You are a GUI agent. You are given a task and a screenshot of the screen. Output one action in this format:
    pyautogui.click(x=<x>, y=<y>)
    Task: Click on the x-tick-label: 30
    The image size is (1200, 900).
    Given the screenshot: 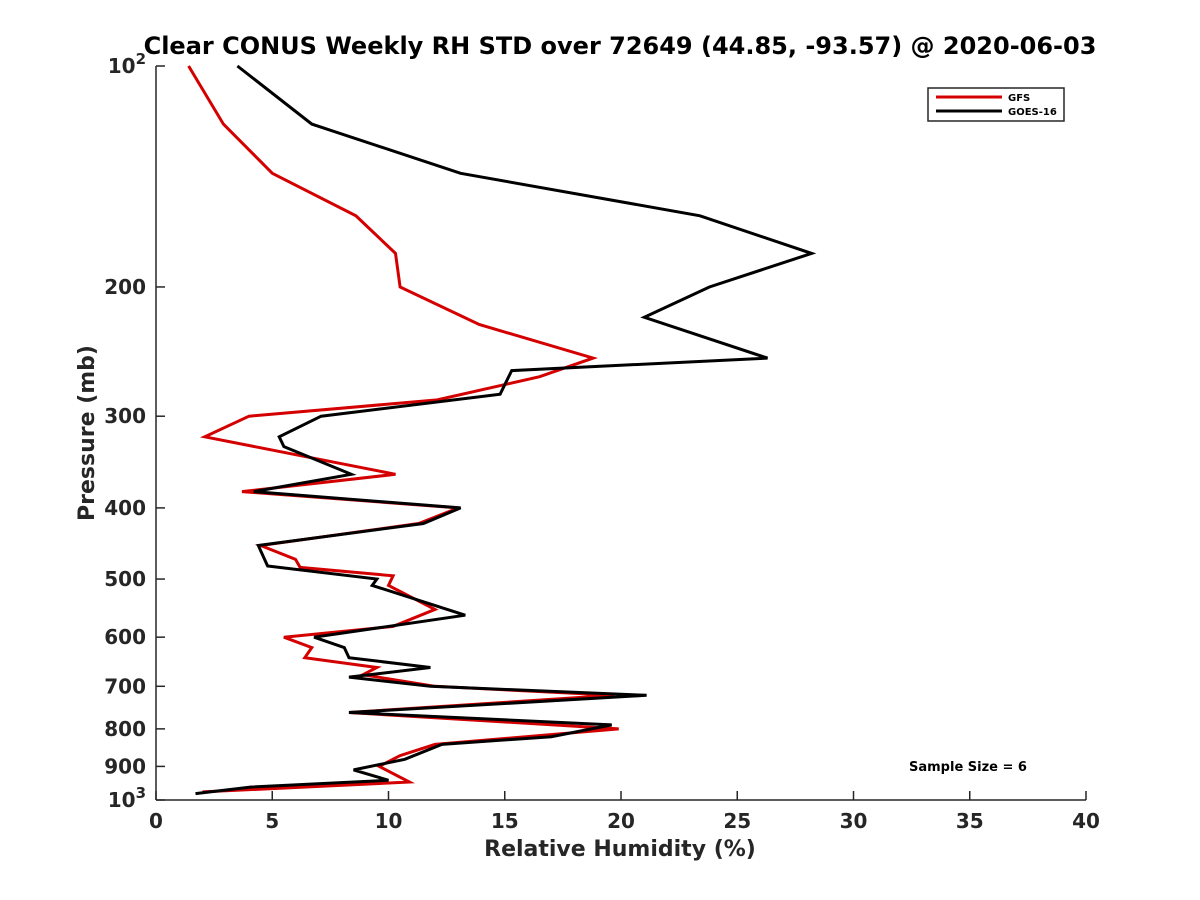 What is the action you would take?
    pyautogui.click(x=854, y=821)
    